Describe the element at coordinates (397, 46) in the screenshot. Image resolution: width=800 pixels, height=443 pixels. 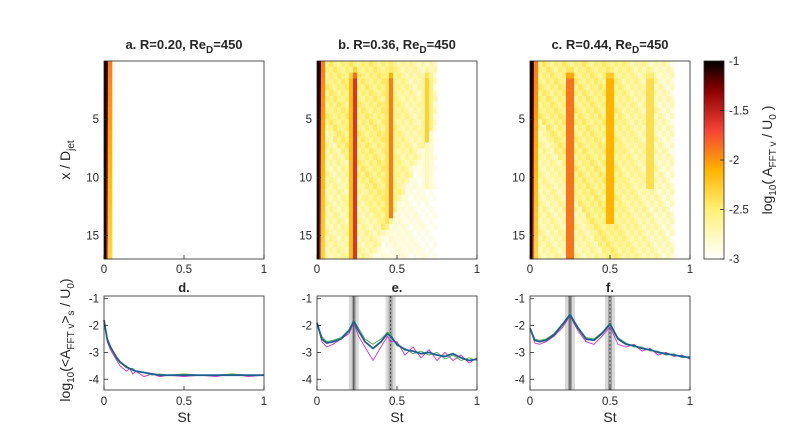
I see `panel-title-b: b. R=0.36, ReD=450` at that location.